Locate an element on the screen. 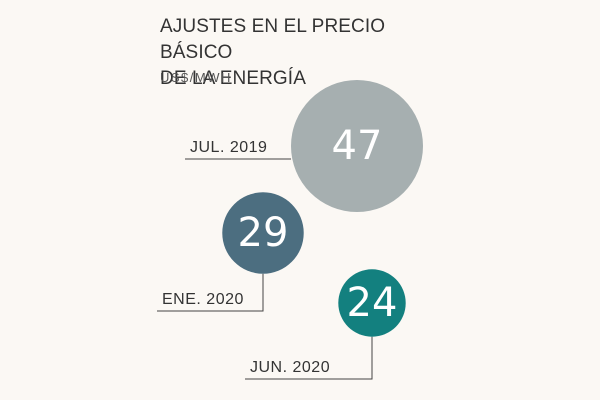 The width and height of the screenshot is (600, 400). bubble-value-ene-2020: 29 is located at coordinates (263, 233).